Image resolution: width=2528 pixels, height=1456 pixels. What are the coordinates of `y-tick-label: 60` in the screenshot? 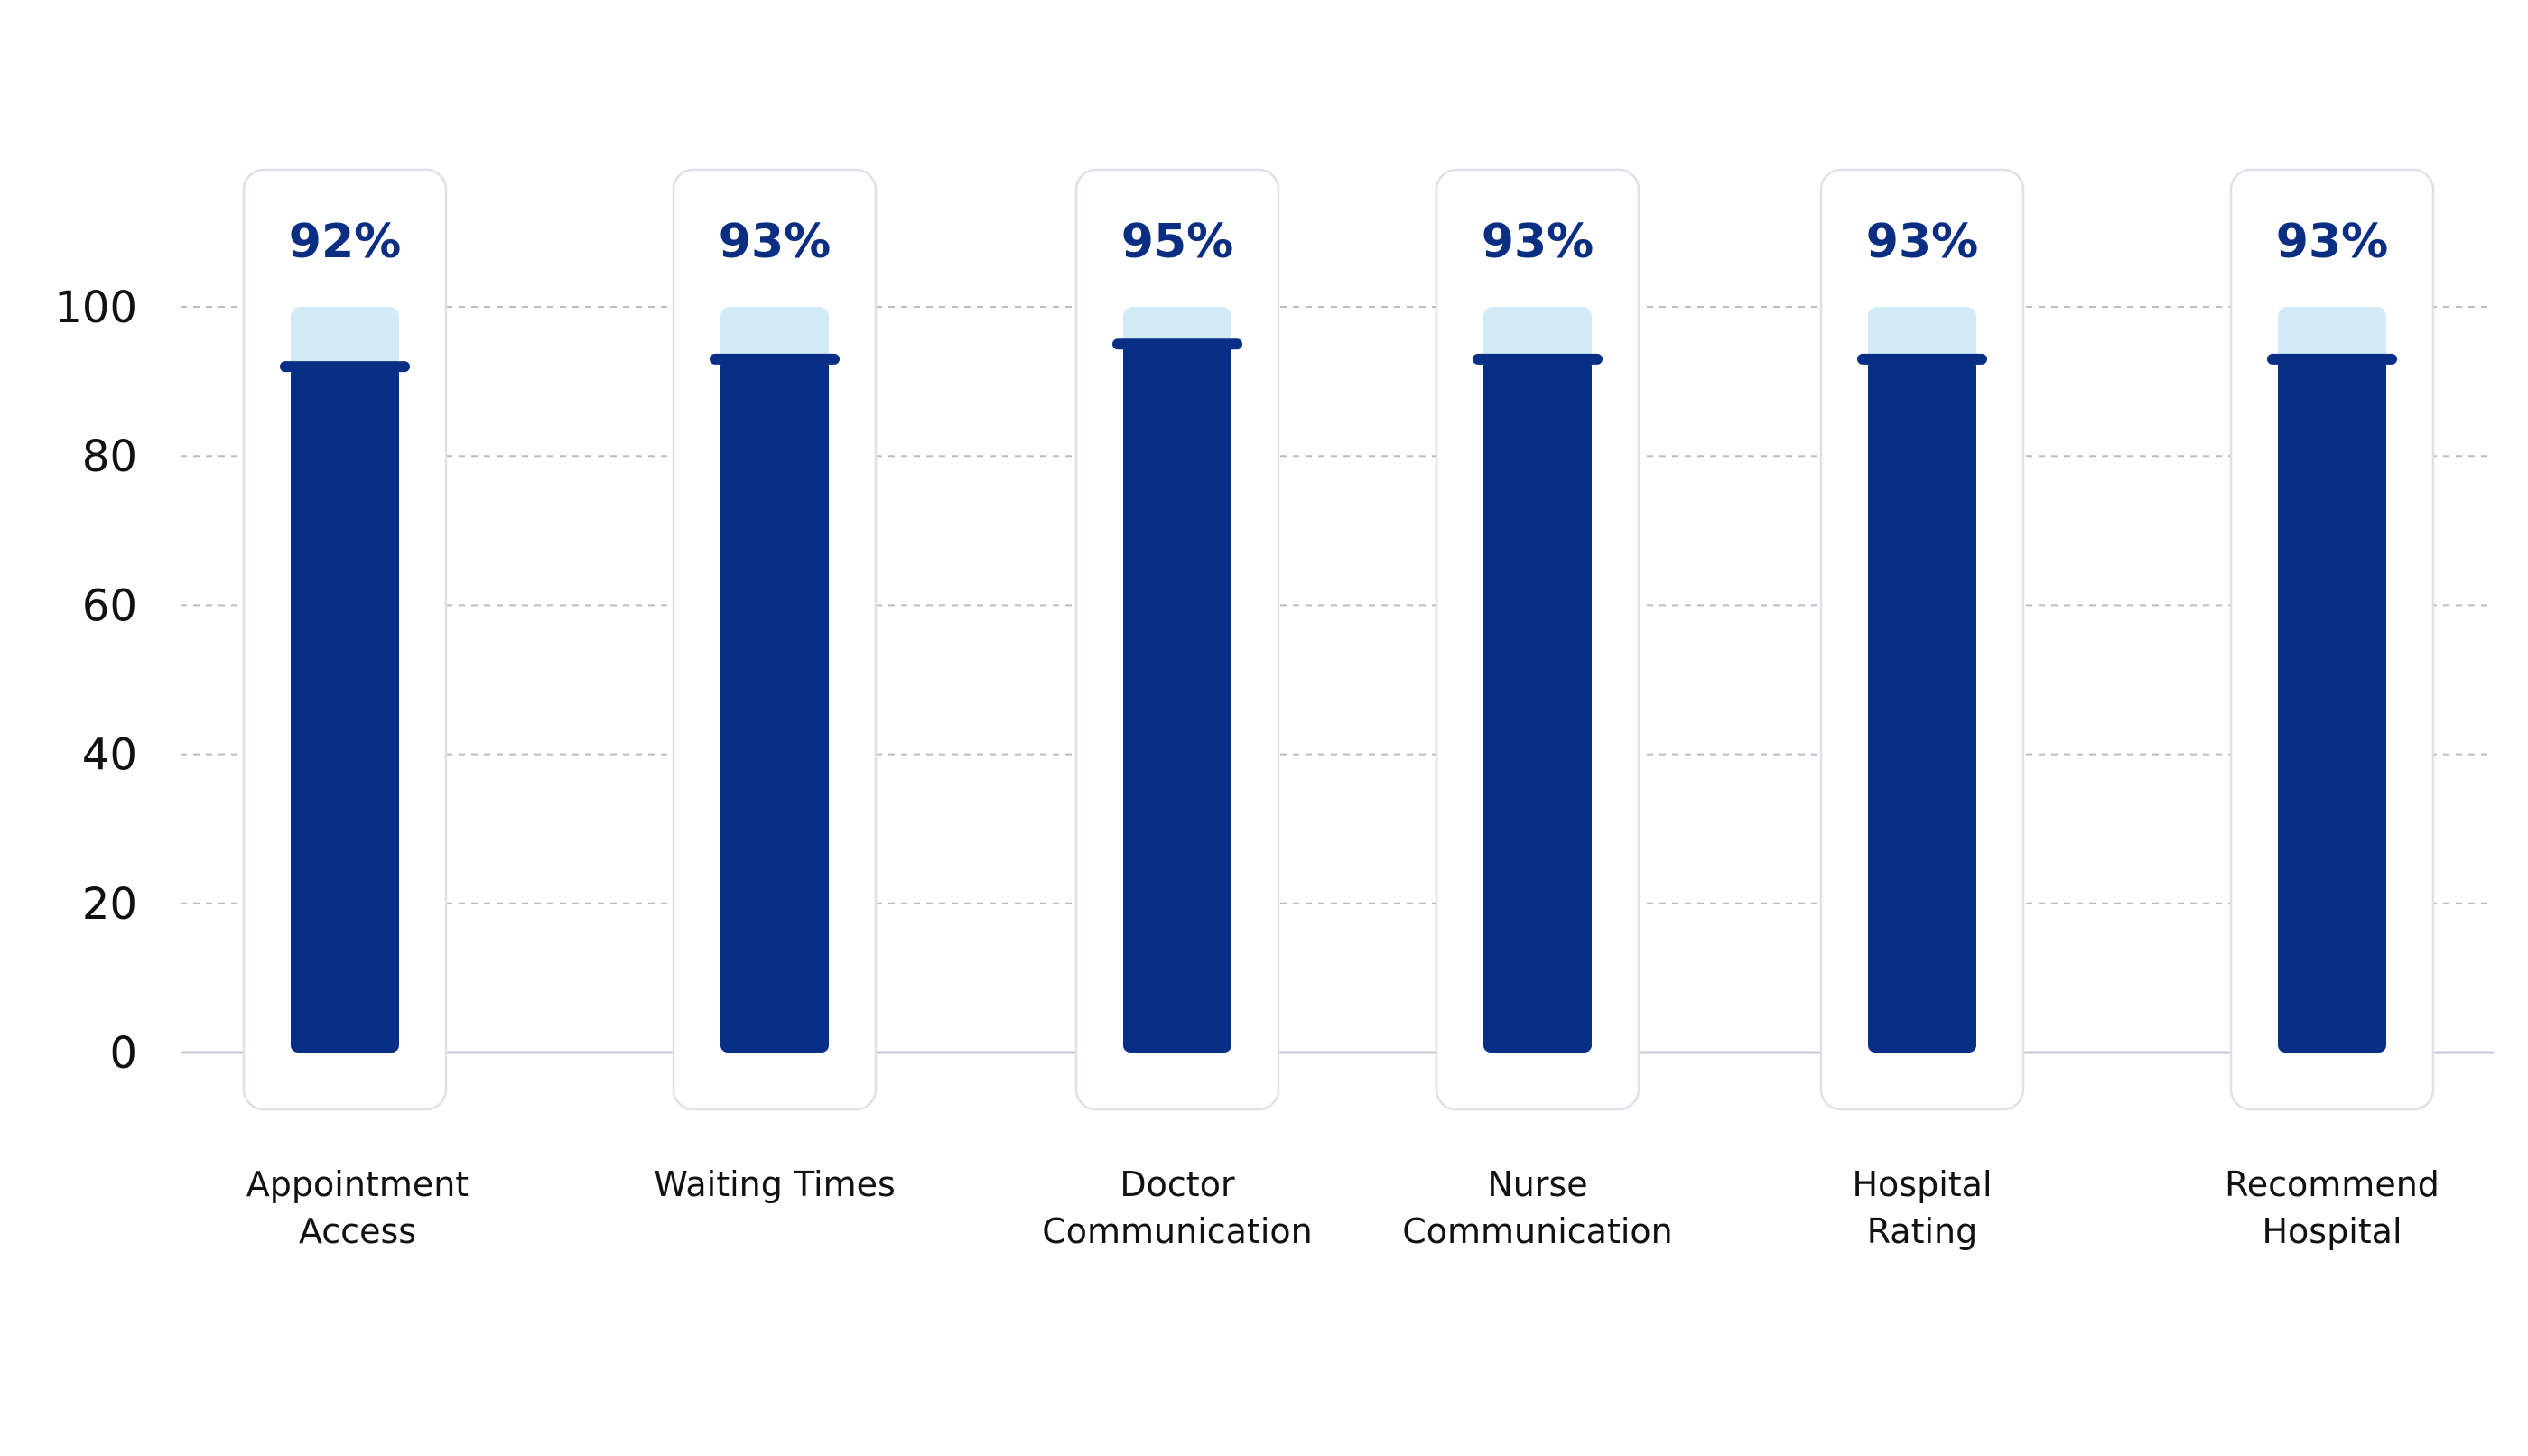 It's located at (109, 606).